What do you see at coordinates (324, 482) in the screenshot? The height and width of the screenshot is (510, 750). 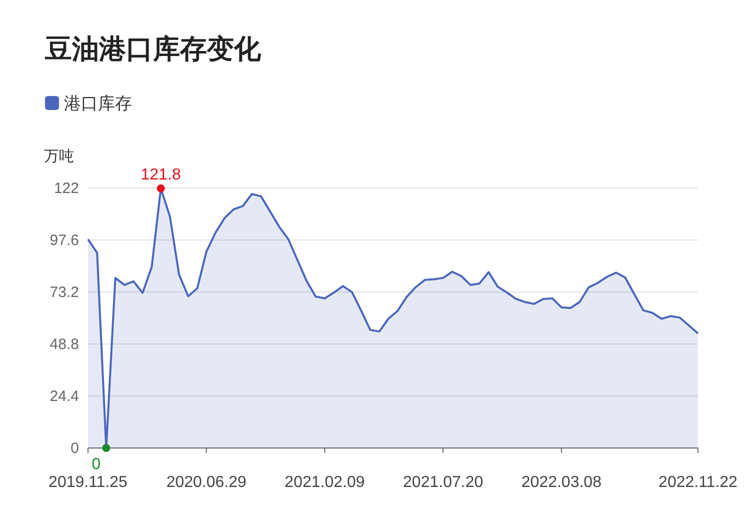 I see `x-tick-label: 2021.02.09` at bounding box center [324, 482].